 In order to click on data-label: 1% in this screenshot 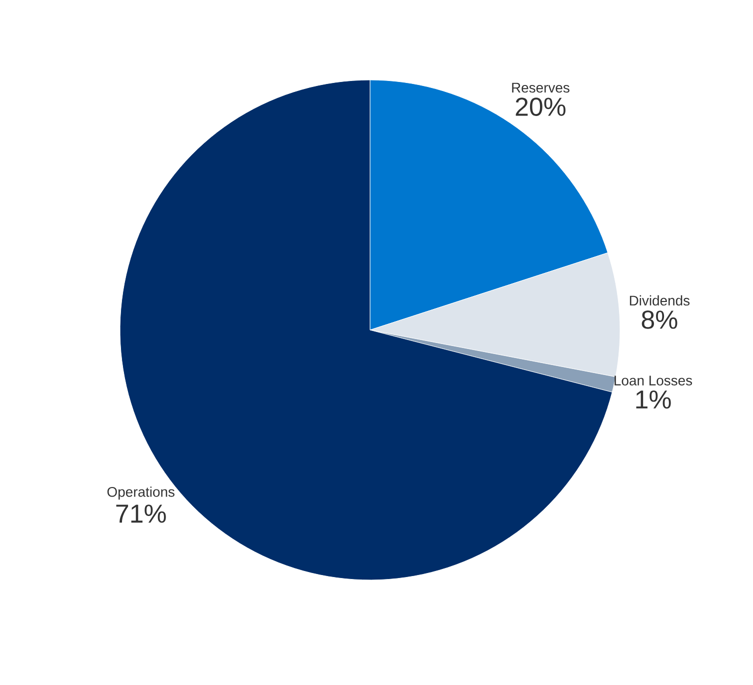, I will do `click(653, 399)`.